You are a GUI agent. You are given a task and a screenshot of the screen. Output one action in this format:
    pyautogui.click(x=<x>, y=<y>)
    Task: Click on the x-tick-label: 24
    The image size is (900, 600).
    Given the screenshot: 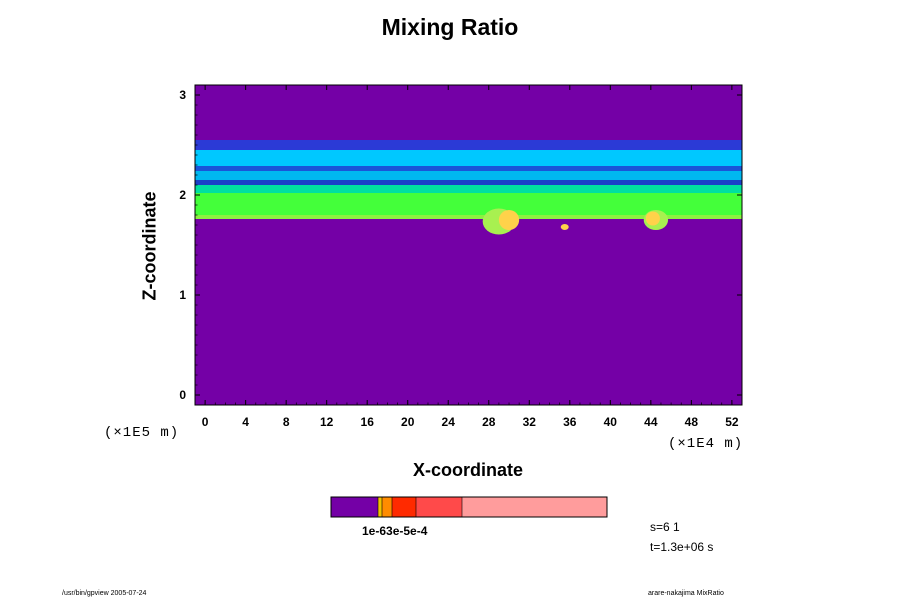 What is the action you would take?
    pyautogui.click(x=449, y=422)
    